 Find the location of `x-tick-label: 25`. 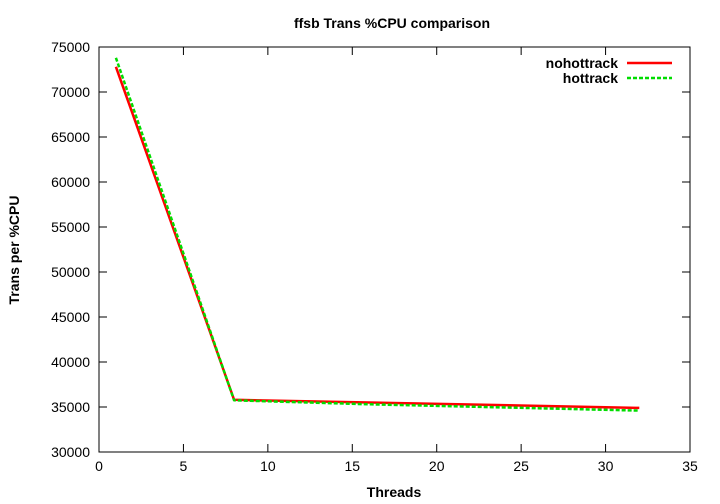

x-tick-label: 25 is located at coordinates (521, 466).